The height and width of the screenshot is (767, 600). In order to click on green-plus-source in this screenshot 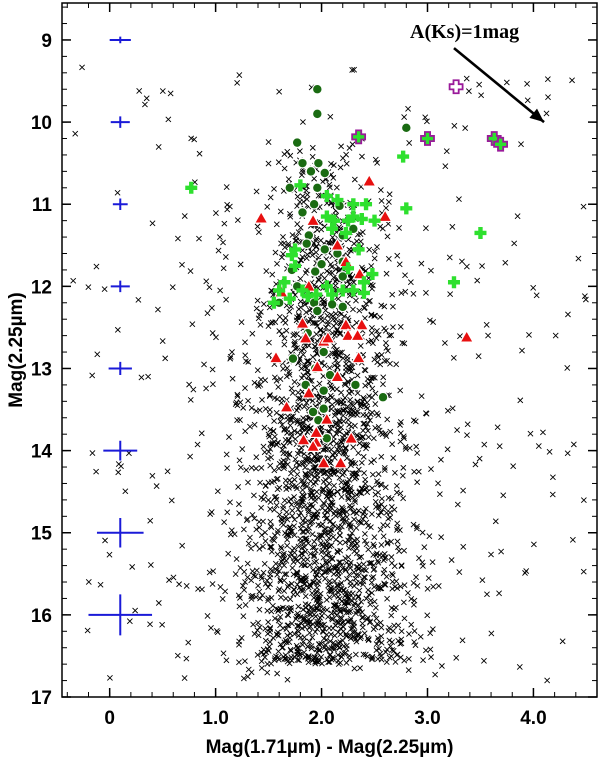, I will do `click(295, 265)`.